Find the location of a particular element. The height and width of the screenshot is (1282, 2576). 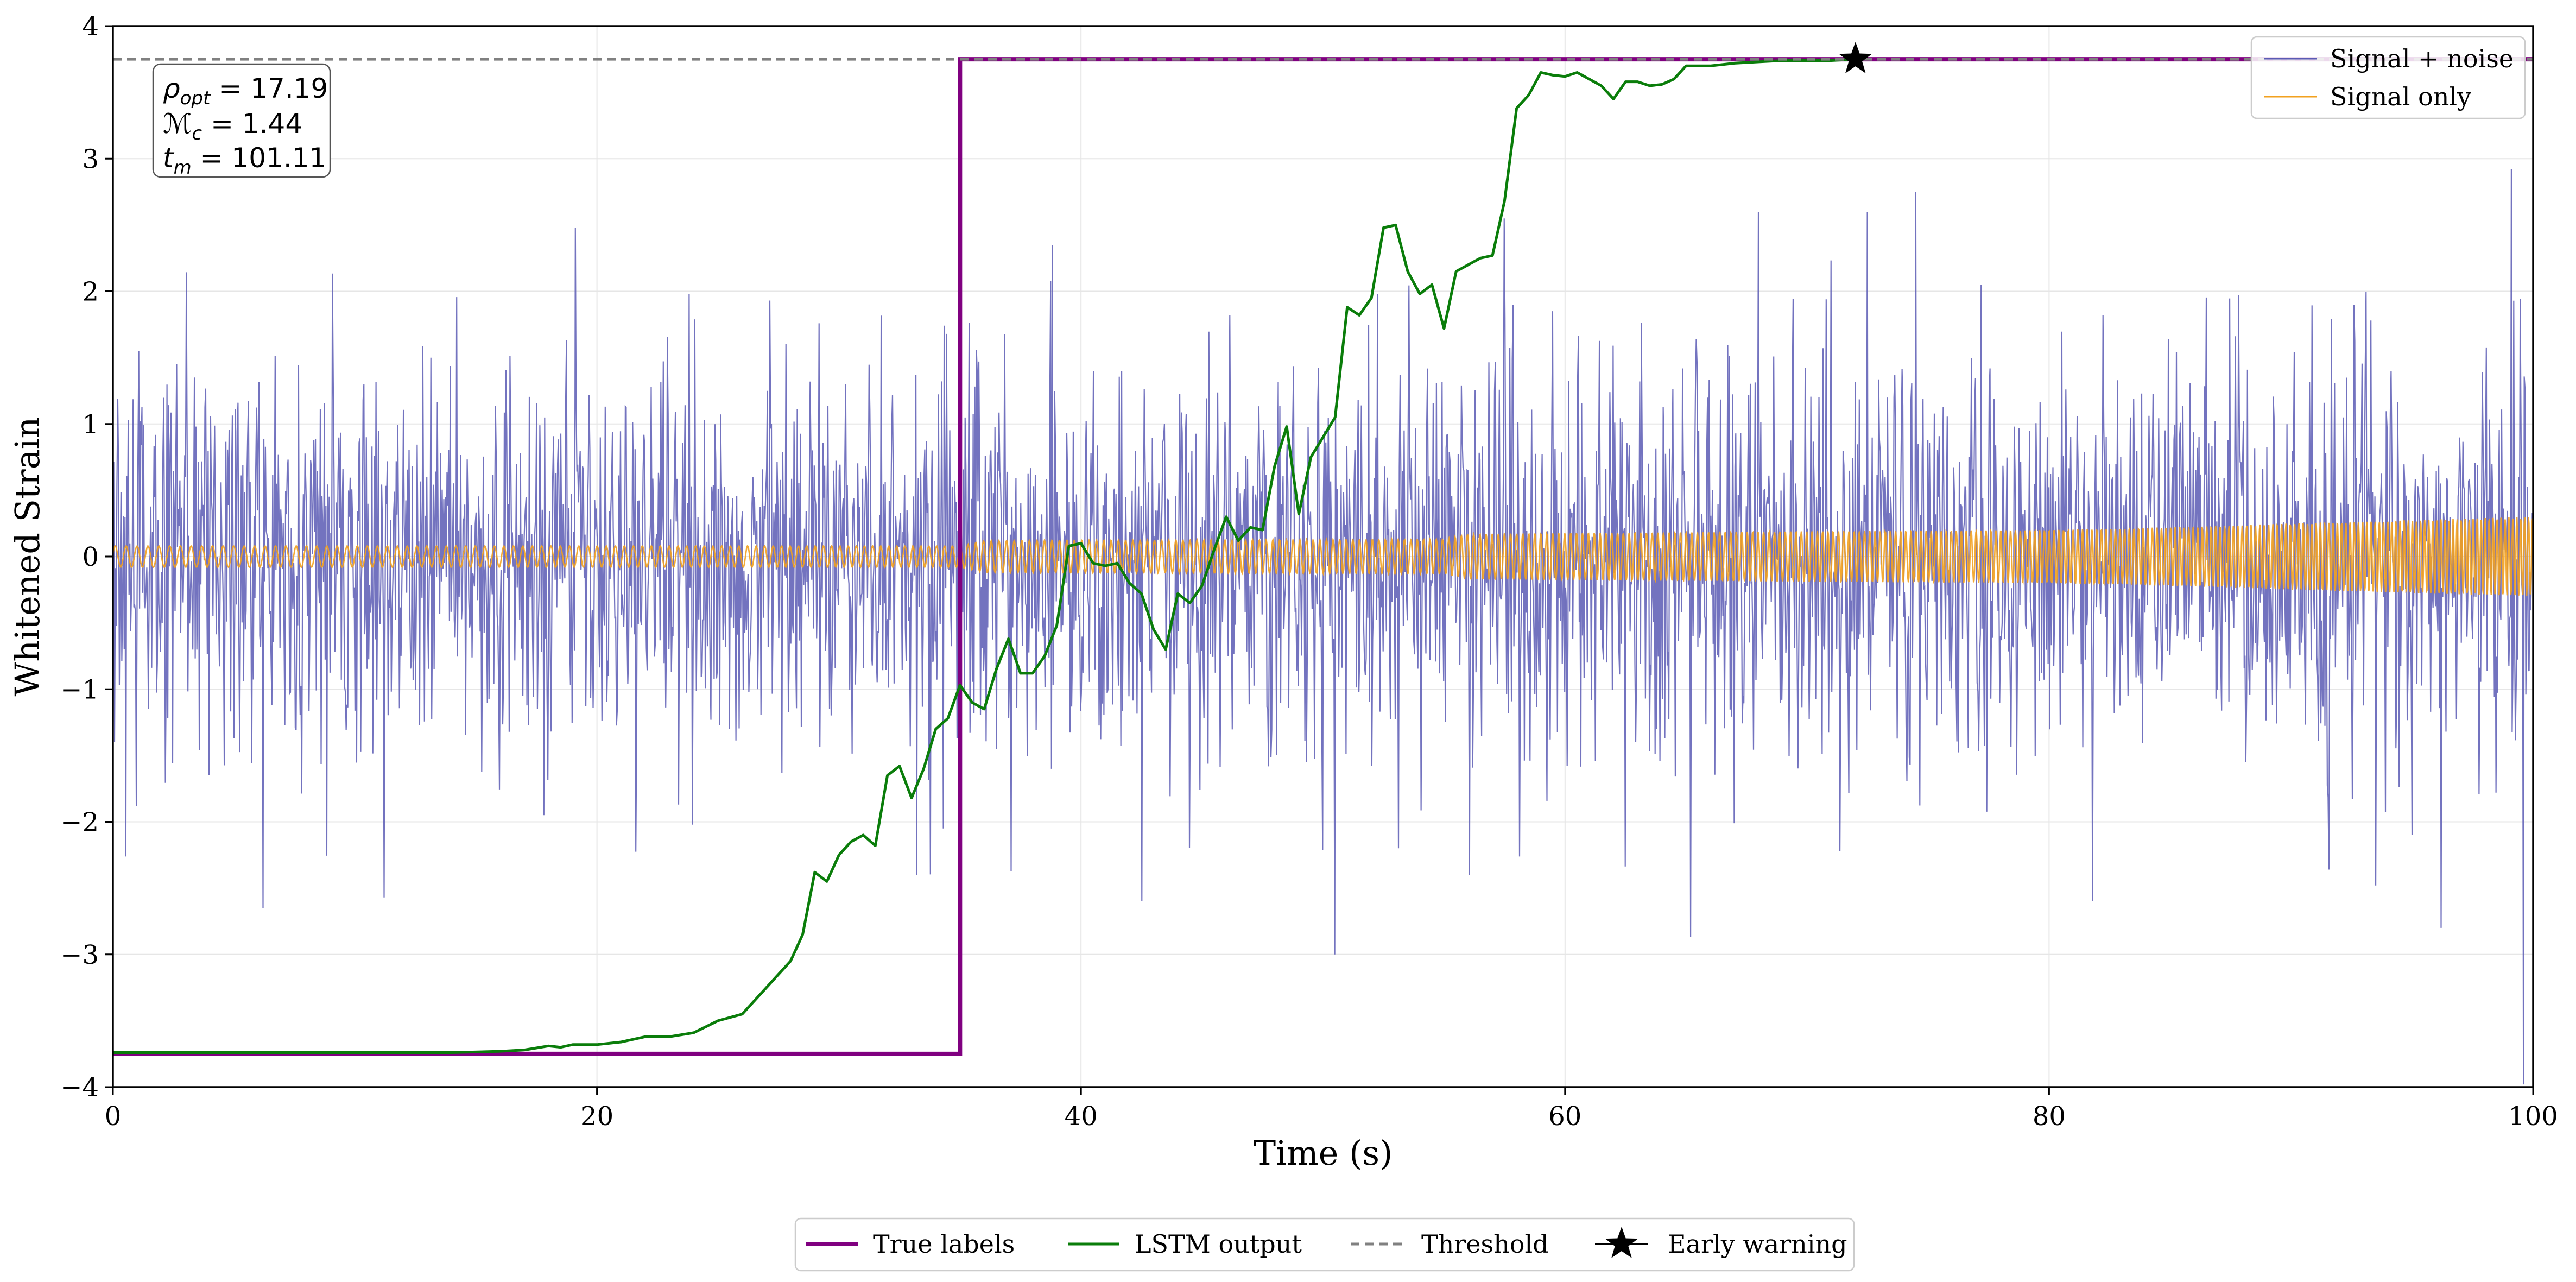

signal-only-series is located at coordinates (1323, 556).